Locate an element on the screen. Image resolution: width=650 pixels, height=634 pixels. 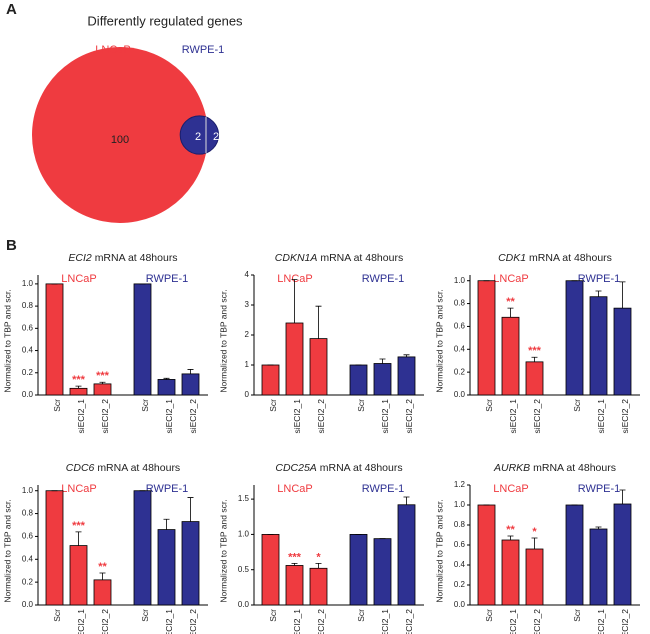
title-gene: ECI2 is located at coordinates (80, 258).